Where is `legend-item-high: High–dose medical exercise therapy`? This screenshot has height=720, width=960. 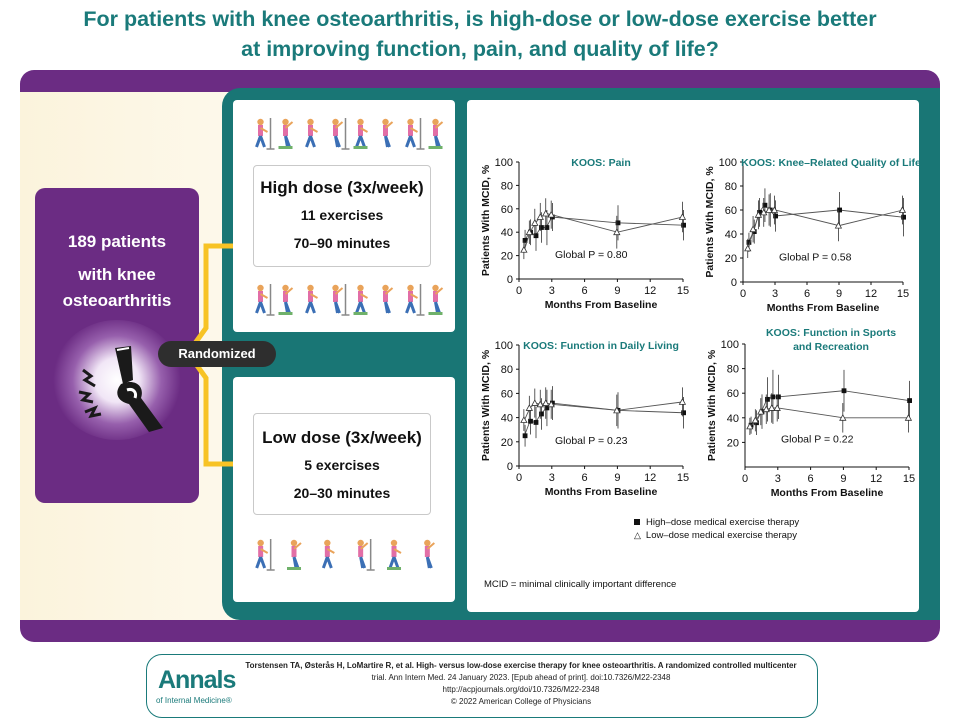 legend-item-high: High–dose medical exercise therapy is located at coordinates (716, 522).